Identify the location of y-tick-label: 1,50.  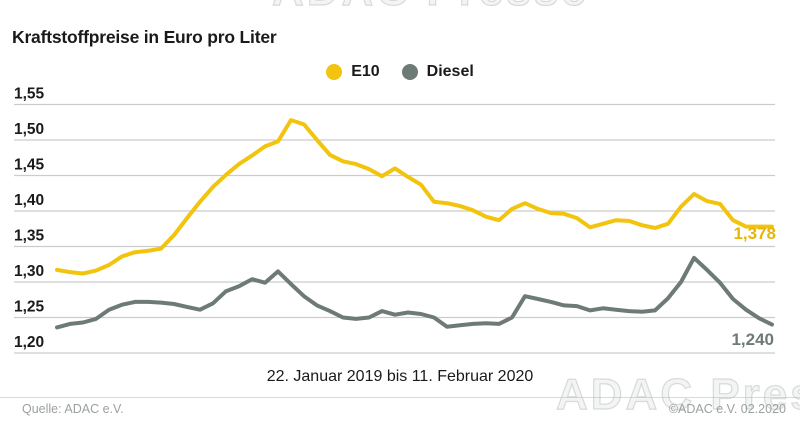
(29, 129).